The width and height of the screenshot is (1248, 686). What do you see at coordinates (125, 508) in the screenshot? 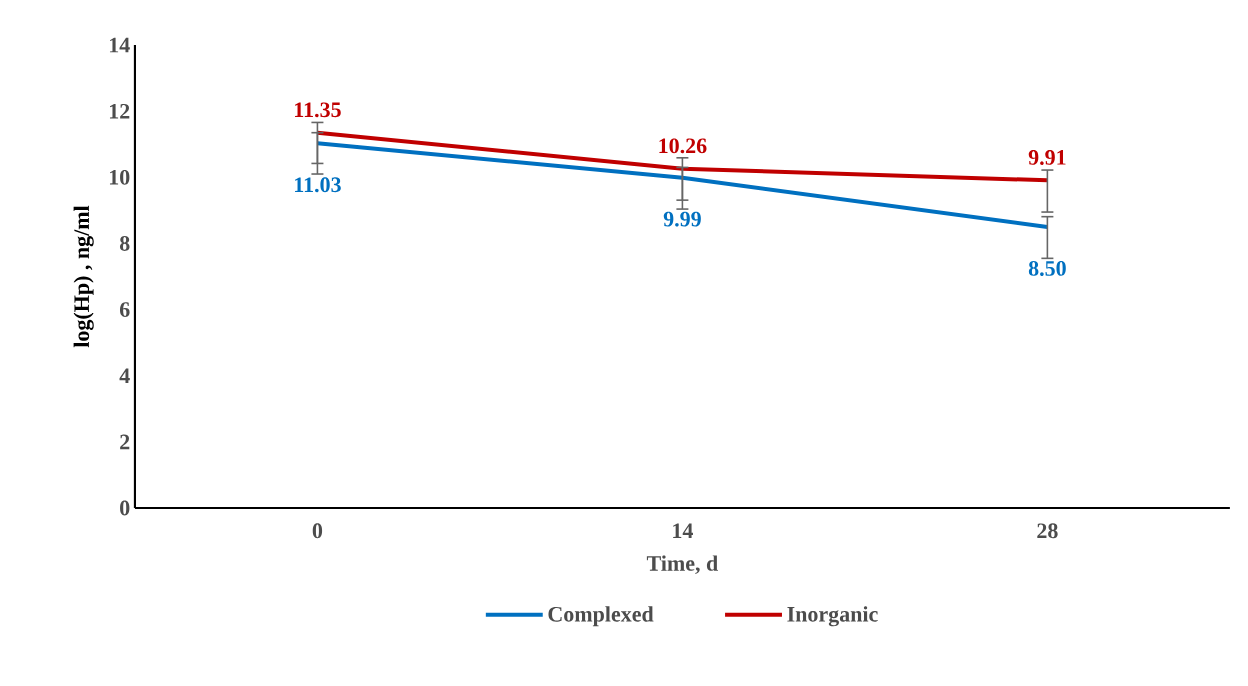
I see `y-tick-label: 0` at bounding box center [125, 508].